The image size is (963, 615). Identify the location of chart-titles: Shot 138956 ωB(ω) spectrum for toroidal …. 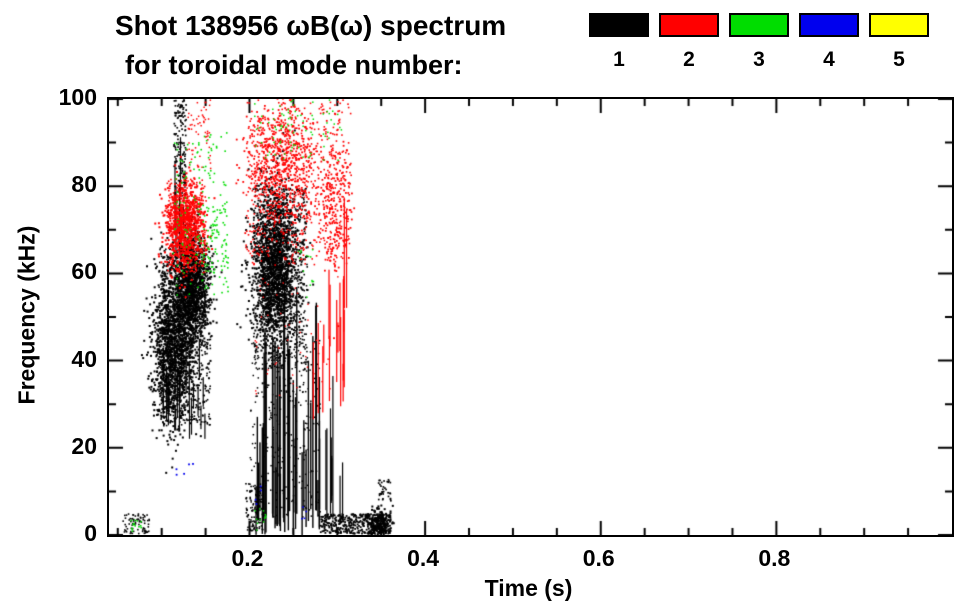
(310, 45).